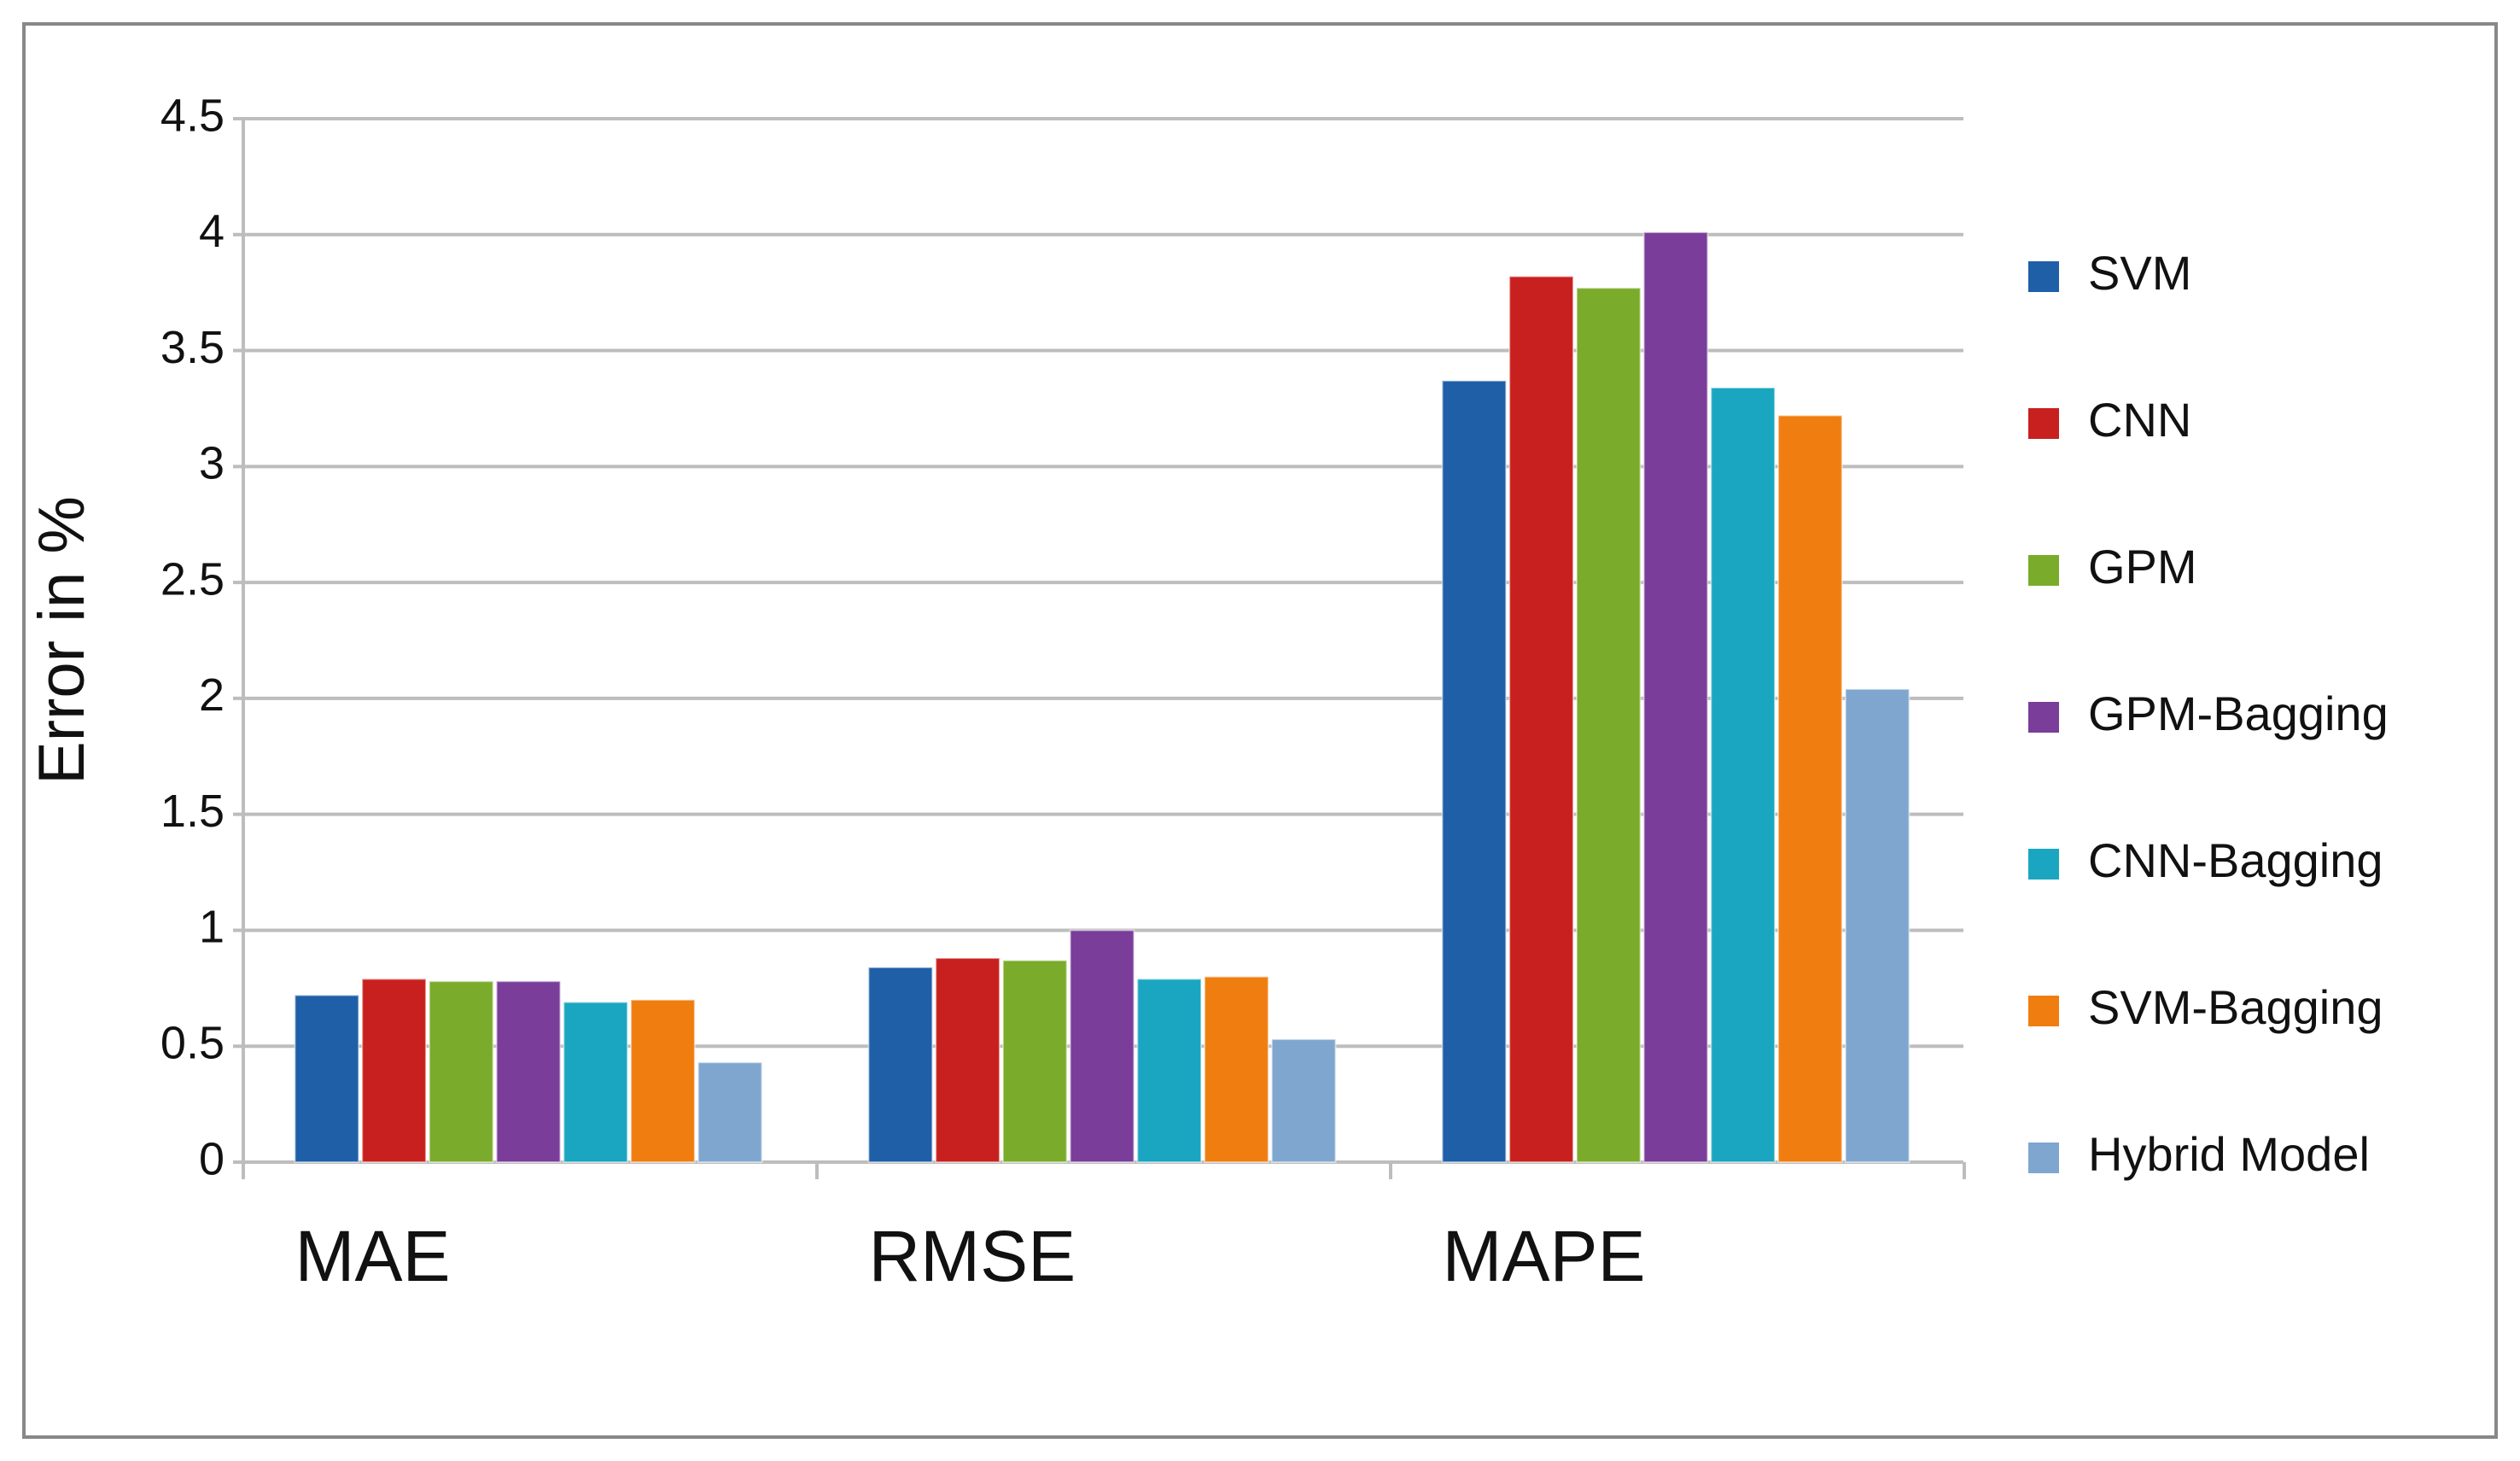  I want to click on y-tick-label: 4, so click(212, 231).